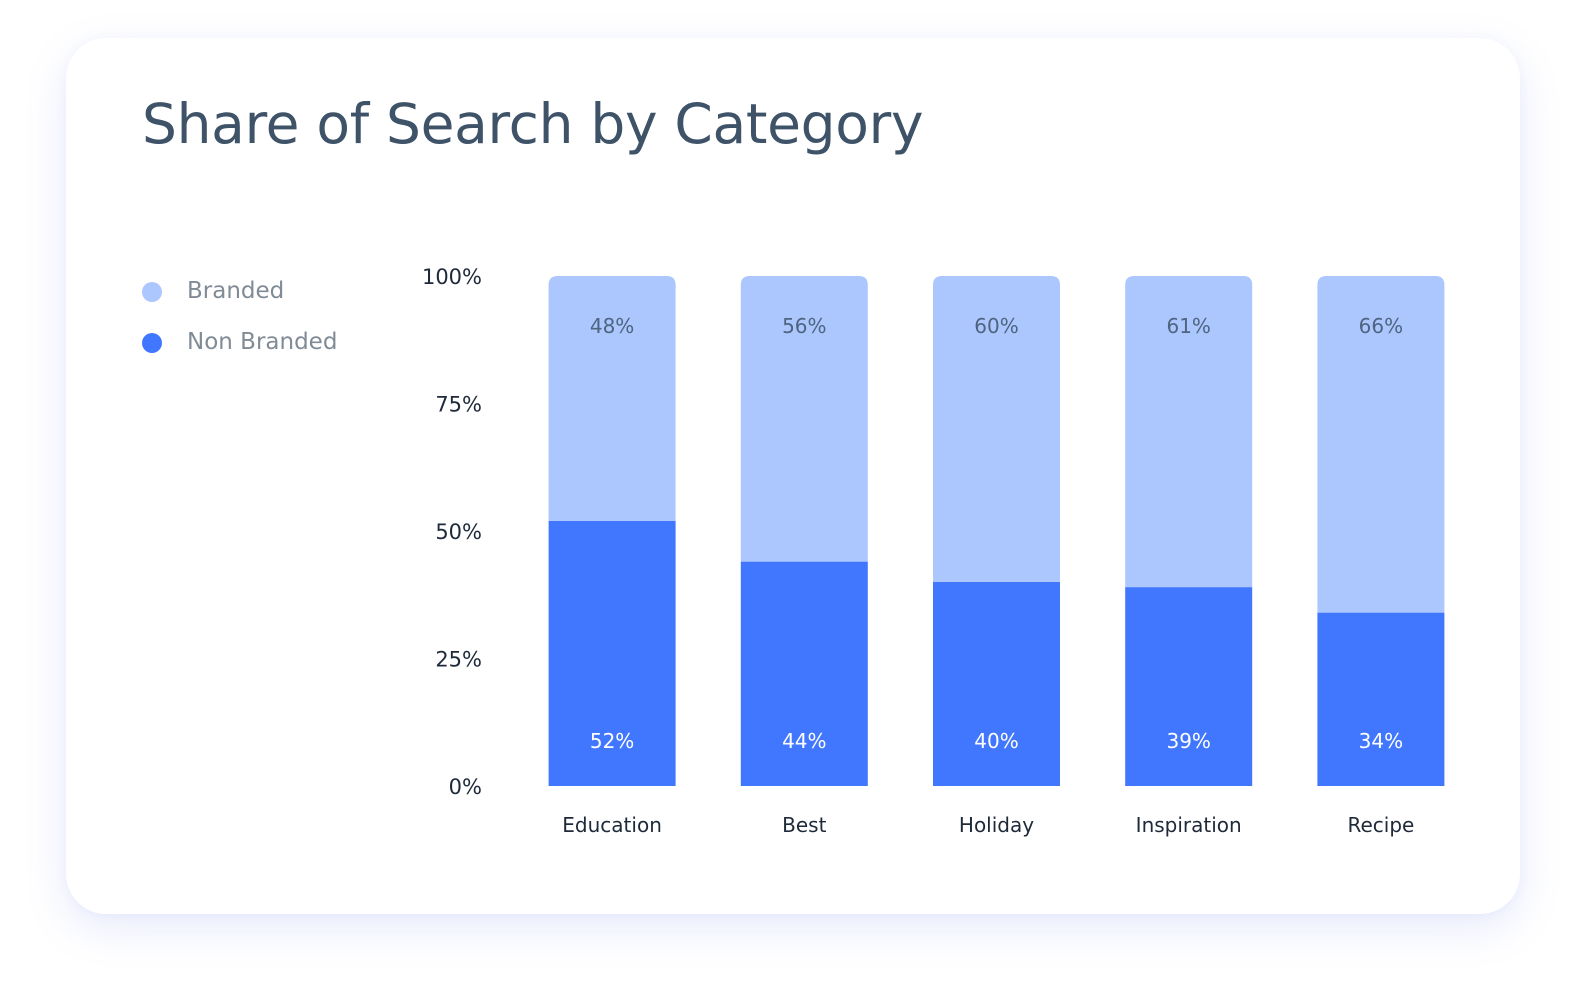 This screenshot has height=994, width=1574. Describe the element at coordinates (1381, 741) in the screenshot. I see `data-label-non-branded: 34%` at that location.